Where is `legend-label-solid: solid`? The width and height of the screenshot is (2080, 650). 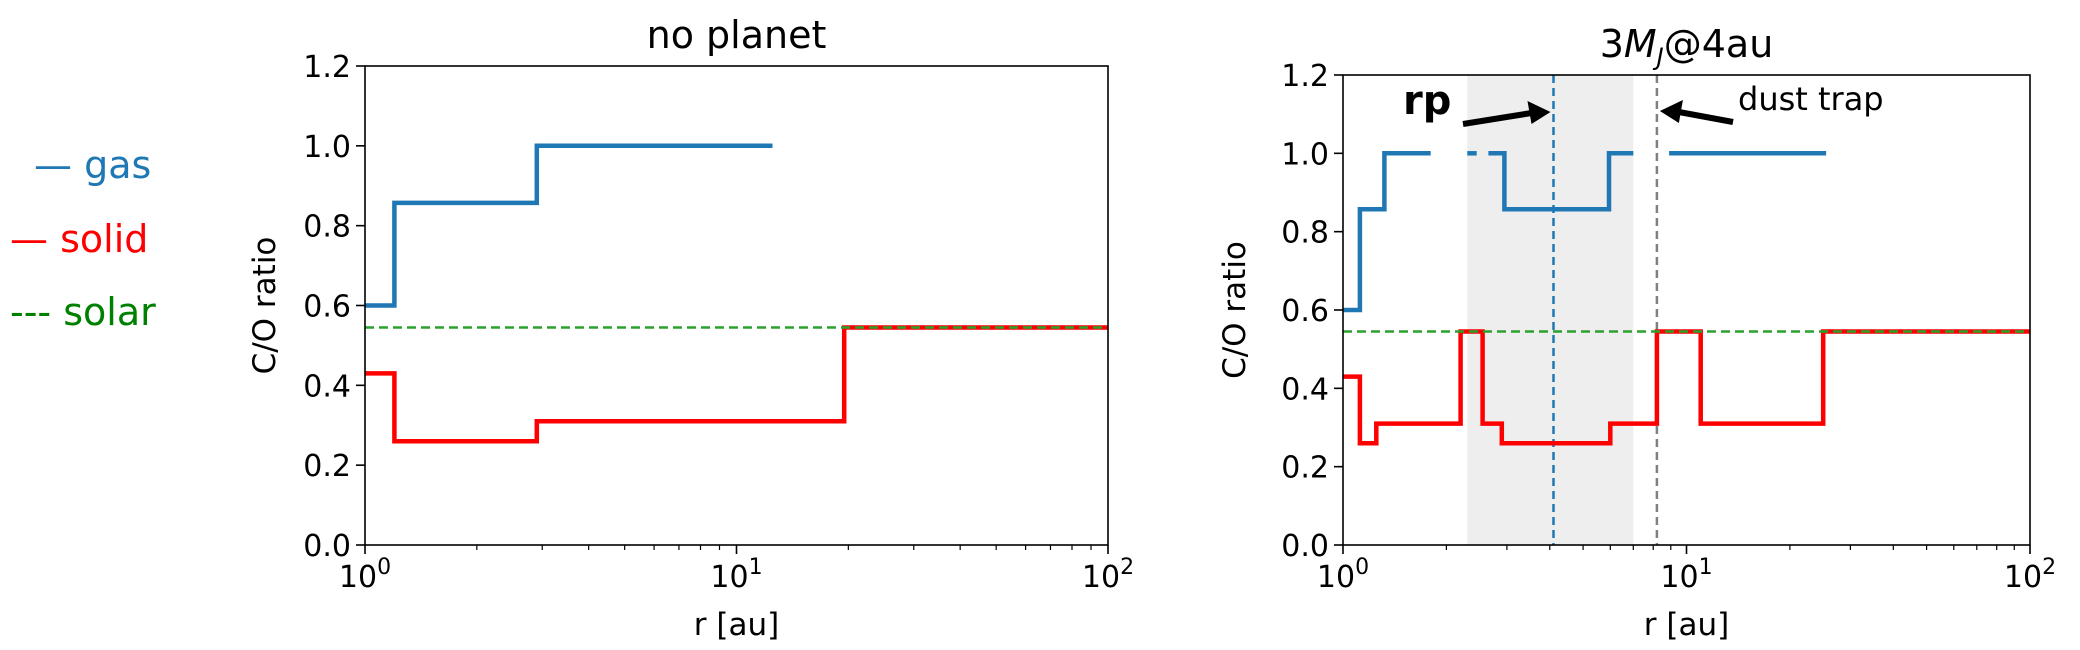 legend-label-solid: solid is located at coordinates (104, 239).